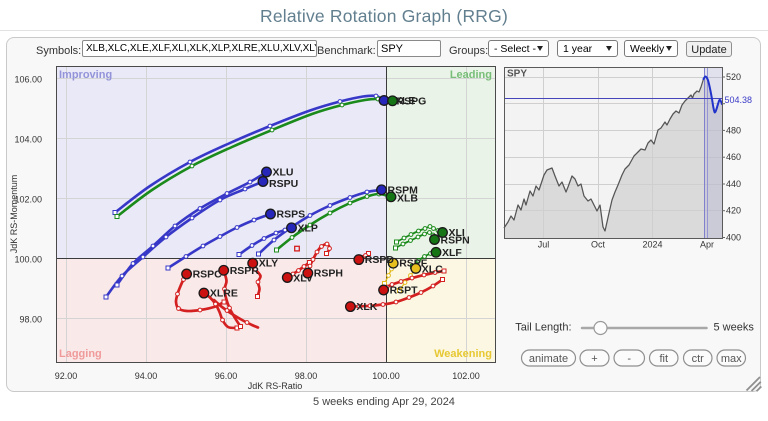 The image size is (768, 421). What do you see at coordinates (471, 75) in the screenshot?
I see `svg-text: Leading` at bounding box center [471, 75].